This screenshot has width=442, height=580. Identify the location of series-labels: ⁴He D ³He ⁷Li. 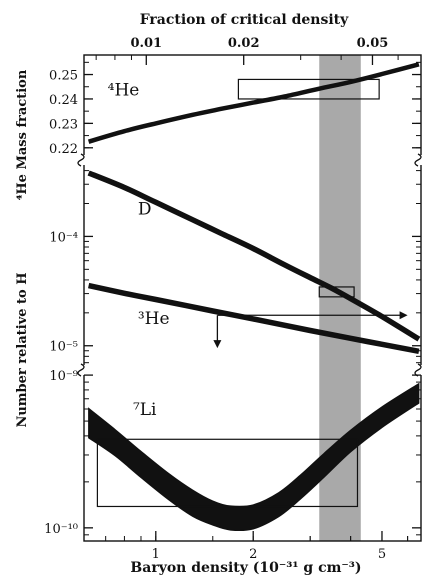
(139, 249).